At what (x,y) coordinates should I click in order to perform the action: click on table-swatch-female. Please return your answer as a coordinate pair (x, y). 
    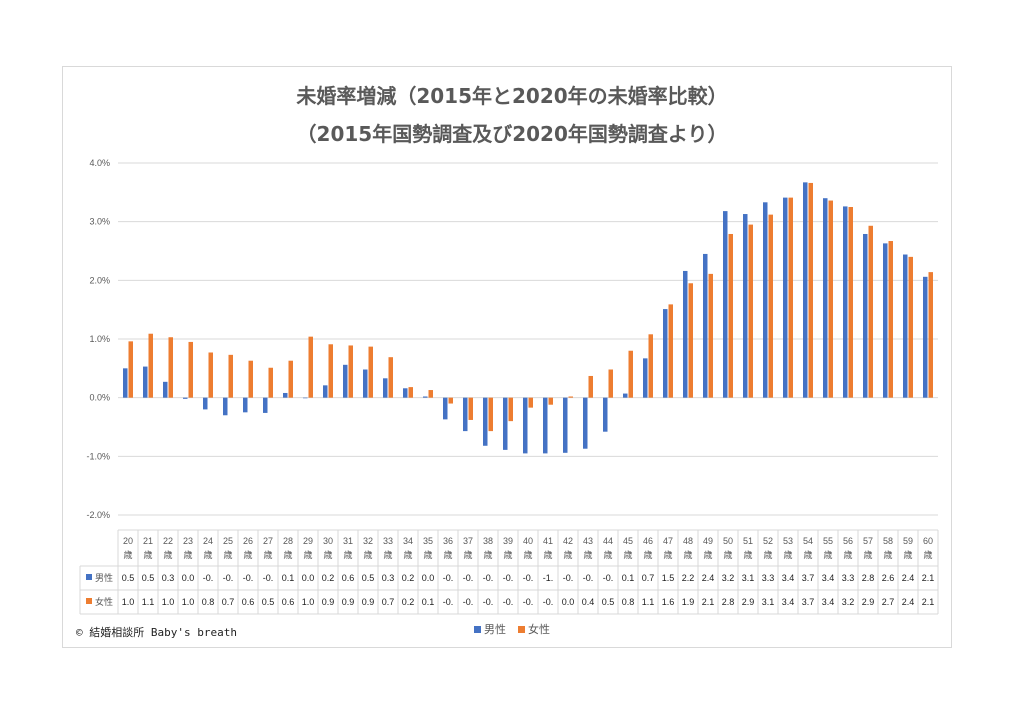
    Looking at the image, I should click on (89, 601).